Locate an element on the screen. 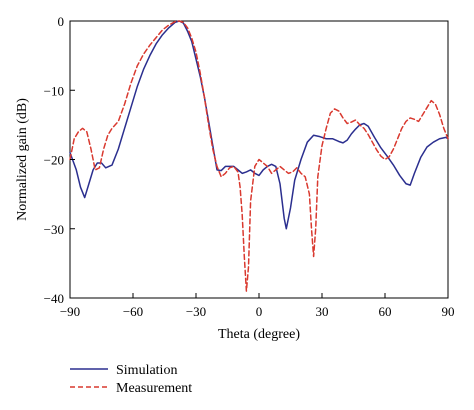 This screenshot has height=410, width=474. y-tick-label: −40 is located at coordinates (54, 298).